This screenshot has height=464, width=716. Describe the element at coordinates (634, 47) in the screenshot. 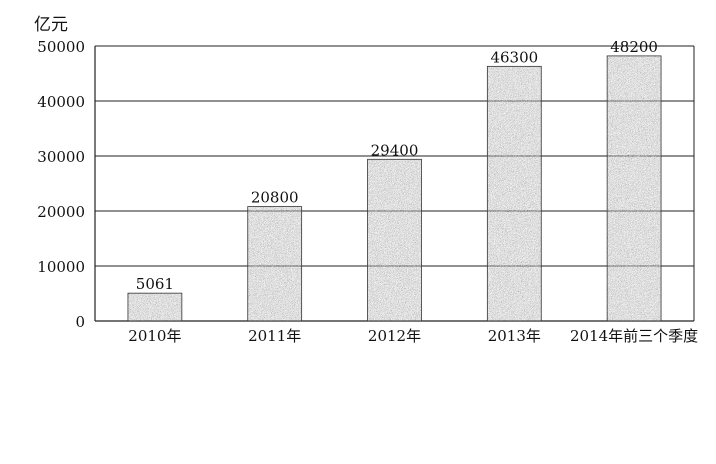

I see `bar-value-label: 48200` at that location.